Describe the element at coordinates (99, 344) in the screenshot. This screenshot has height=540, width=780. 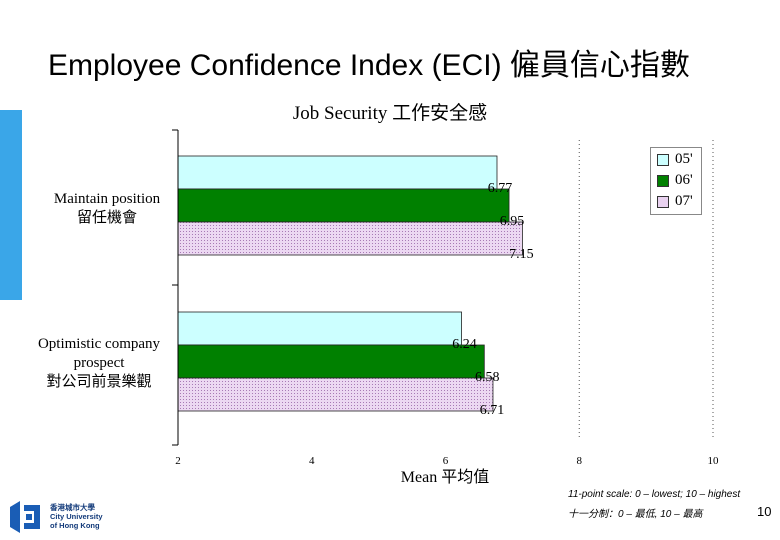
I see `category-label-line: Optimistic company` at that location.